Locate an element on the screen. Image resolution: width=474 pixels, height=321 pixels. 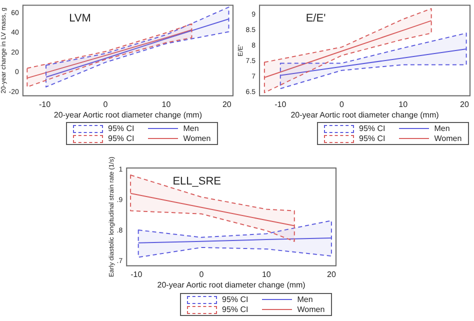
text: E/E' is located at coordinates (316, 18).